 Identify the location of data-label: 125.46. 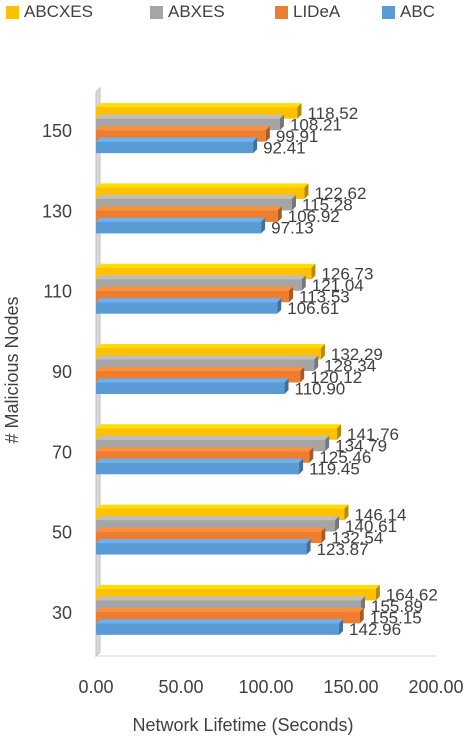
(345, 457).